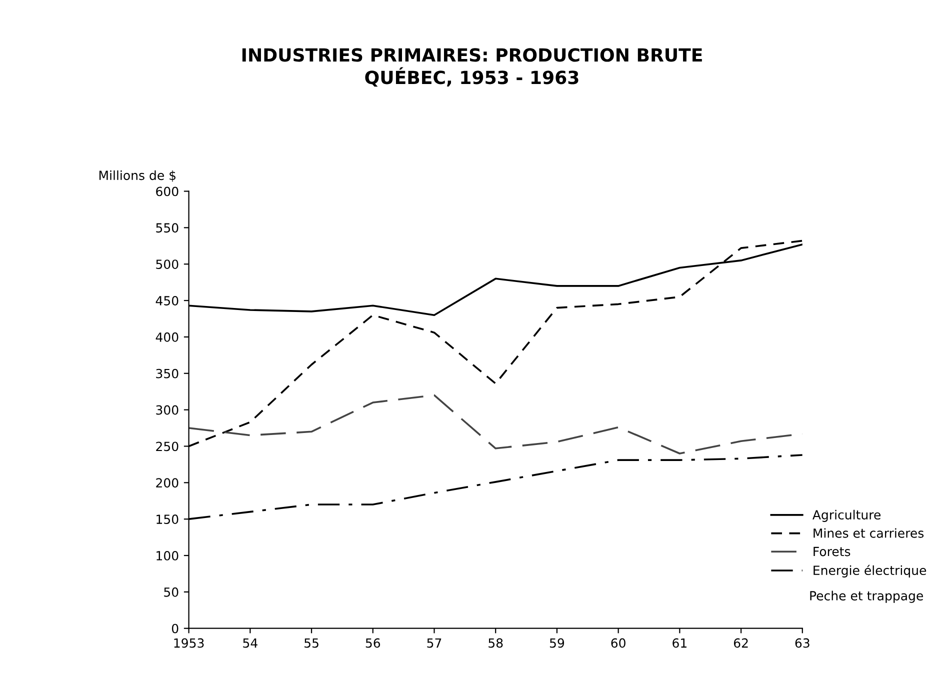  Describe the element at coordinates (832, 551) in the screenshot. I see `legend-label: Forets` at that location.